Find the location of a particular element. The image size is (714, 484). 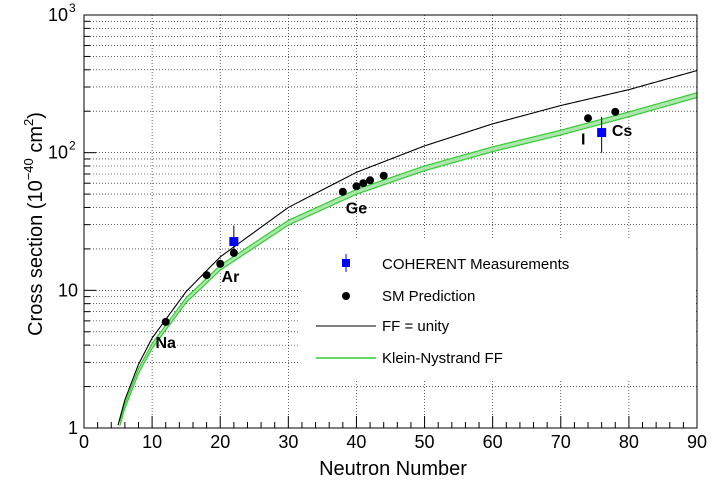

y-axis-label-close: ) is located at coordinates (36, 115).